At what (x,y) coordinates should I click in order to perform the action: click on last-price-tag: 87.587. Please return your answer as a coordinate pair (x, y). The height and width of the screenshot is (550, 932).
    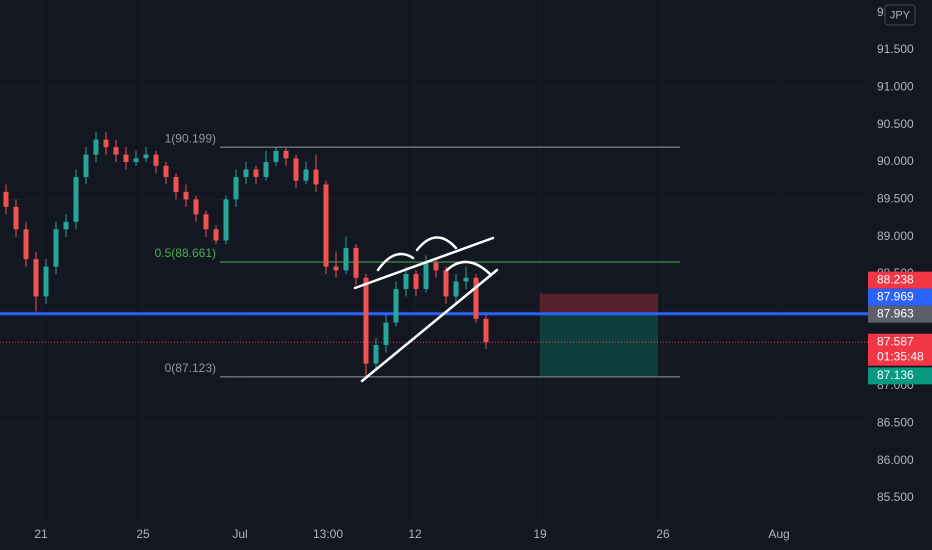
    Looking at the image, I should click on (895, 341).